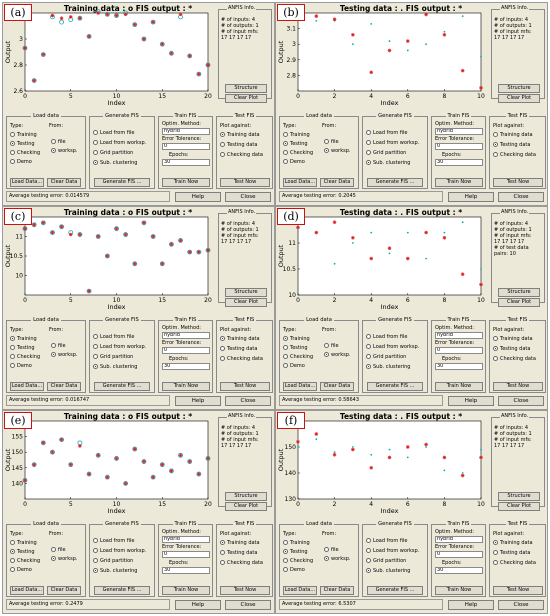  What do you see at coordinates (12, 542) in the screenshot?
I see `type-radio-training` at bounding box center [12, 542].